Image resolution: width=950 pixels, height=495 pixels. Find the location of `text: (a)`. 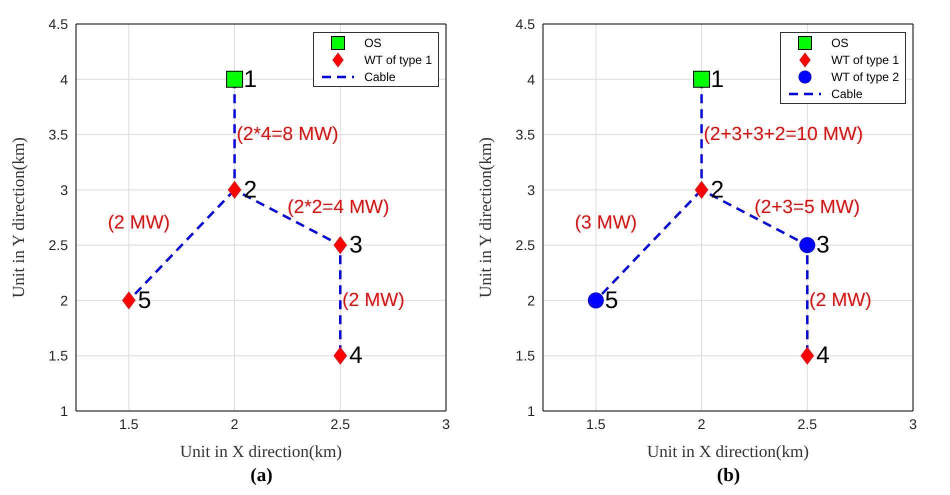

text: (a) is located at coordinates (261, 476).